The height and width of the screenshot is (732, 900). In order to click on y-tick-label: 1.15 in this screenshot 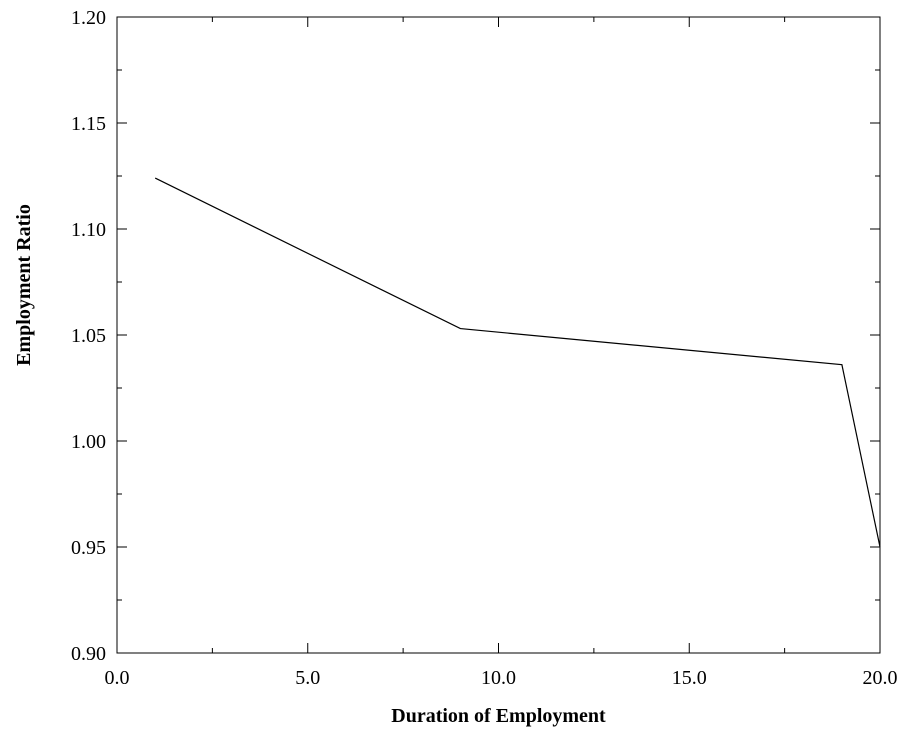, I will do `click(88, 124)`.